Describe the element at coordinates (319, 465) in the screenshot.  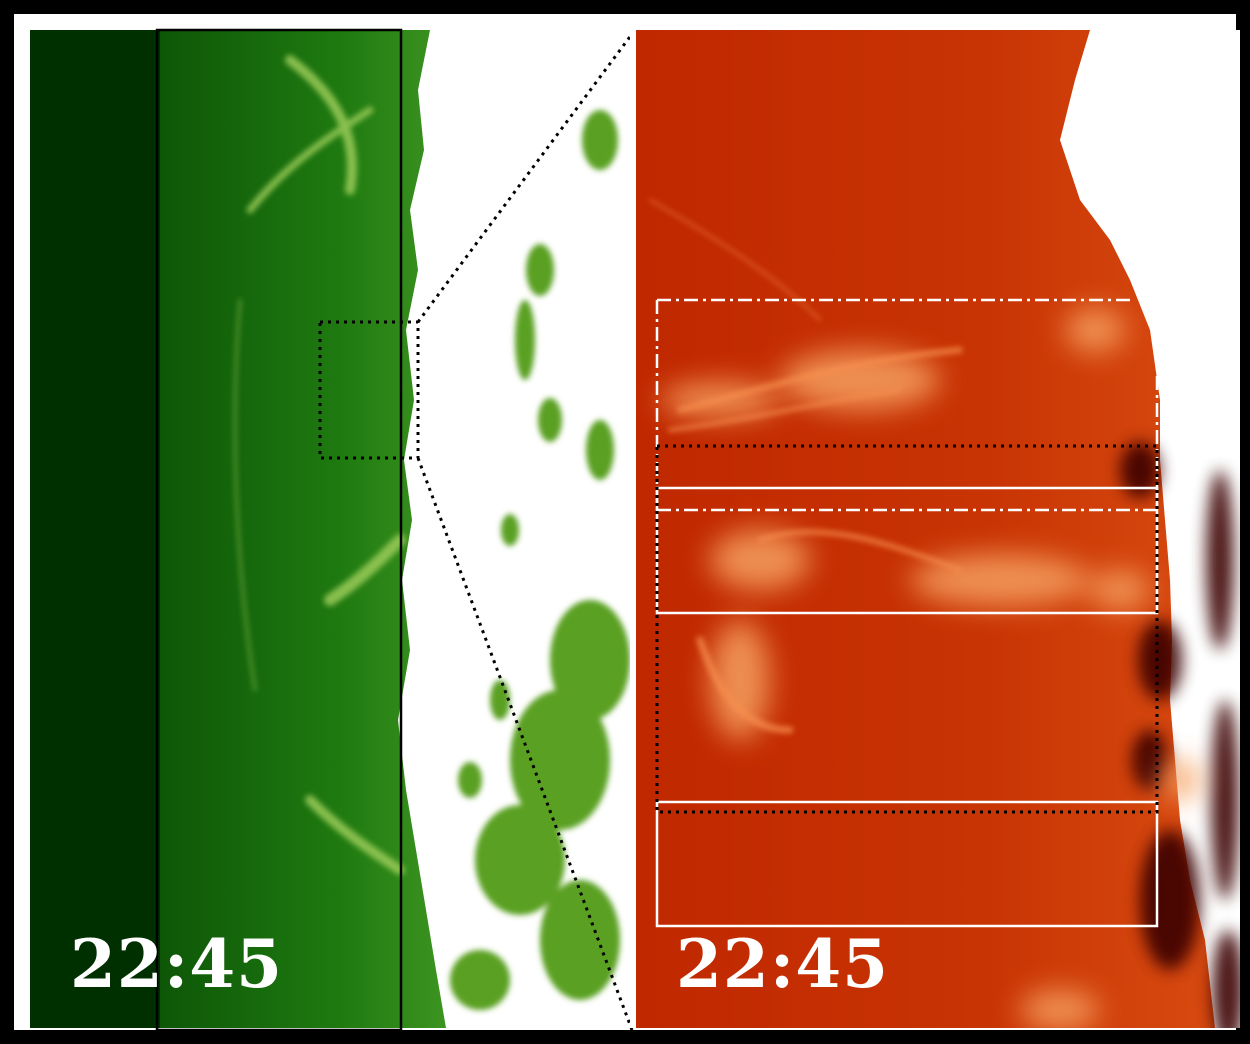
I see `left-panel-bright-loops` at that location.